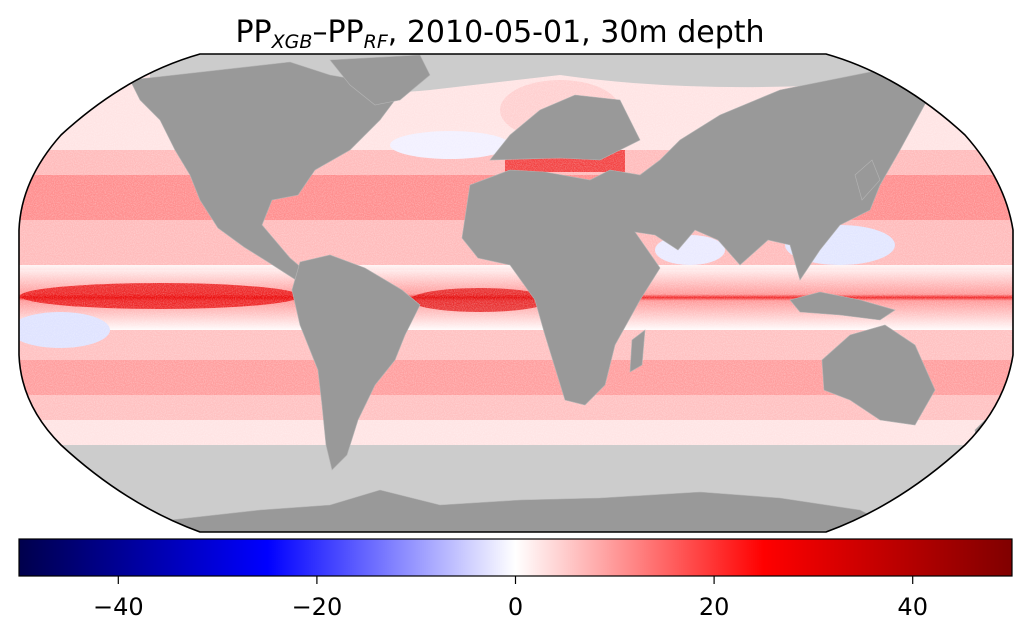  I want to click on japan, so click(867, 180).